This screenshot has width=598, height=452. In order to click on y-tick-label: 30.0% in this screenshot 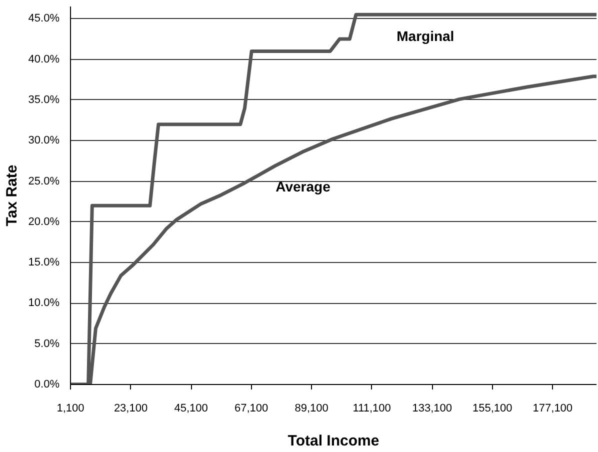, I will do `click(44, 140)`.